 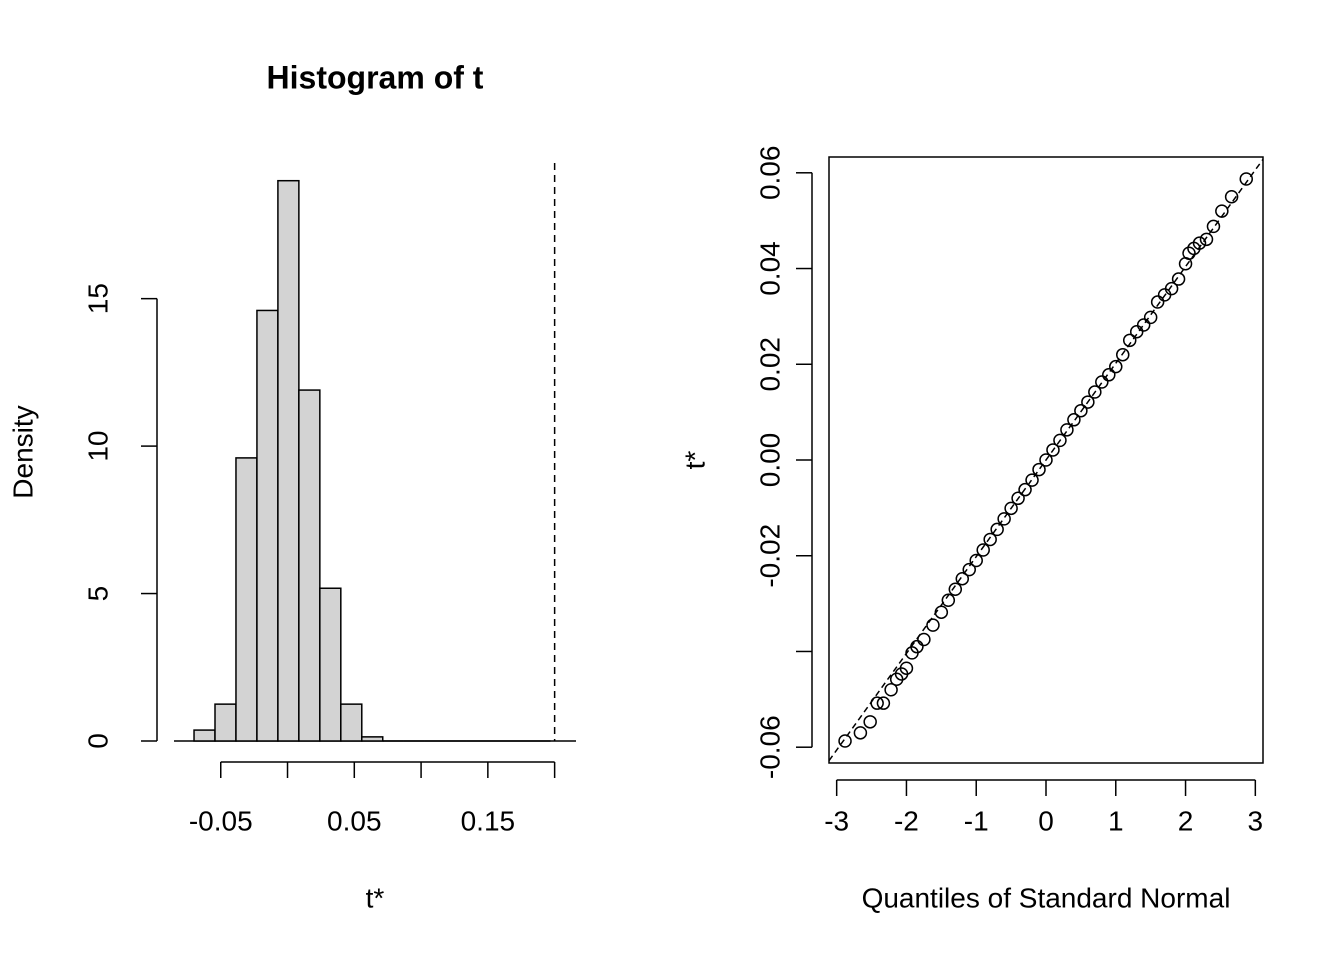 I want to click on y-tick-label: 15, so click(x=97, y=298).